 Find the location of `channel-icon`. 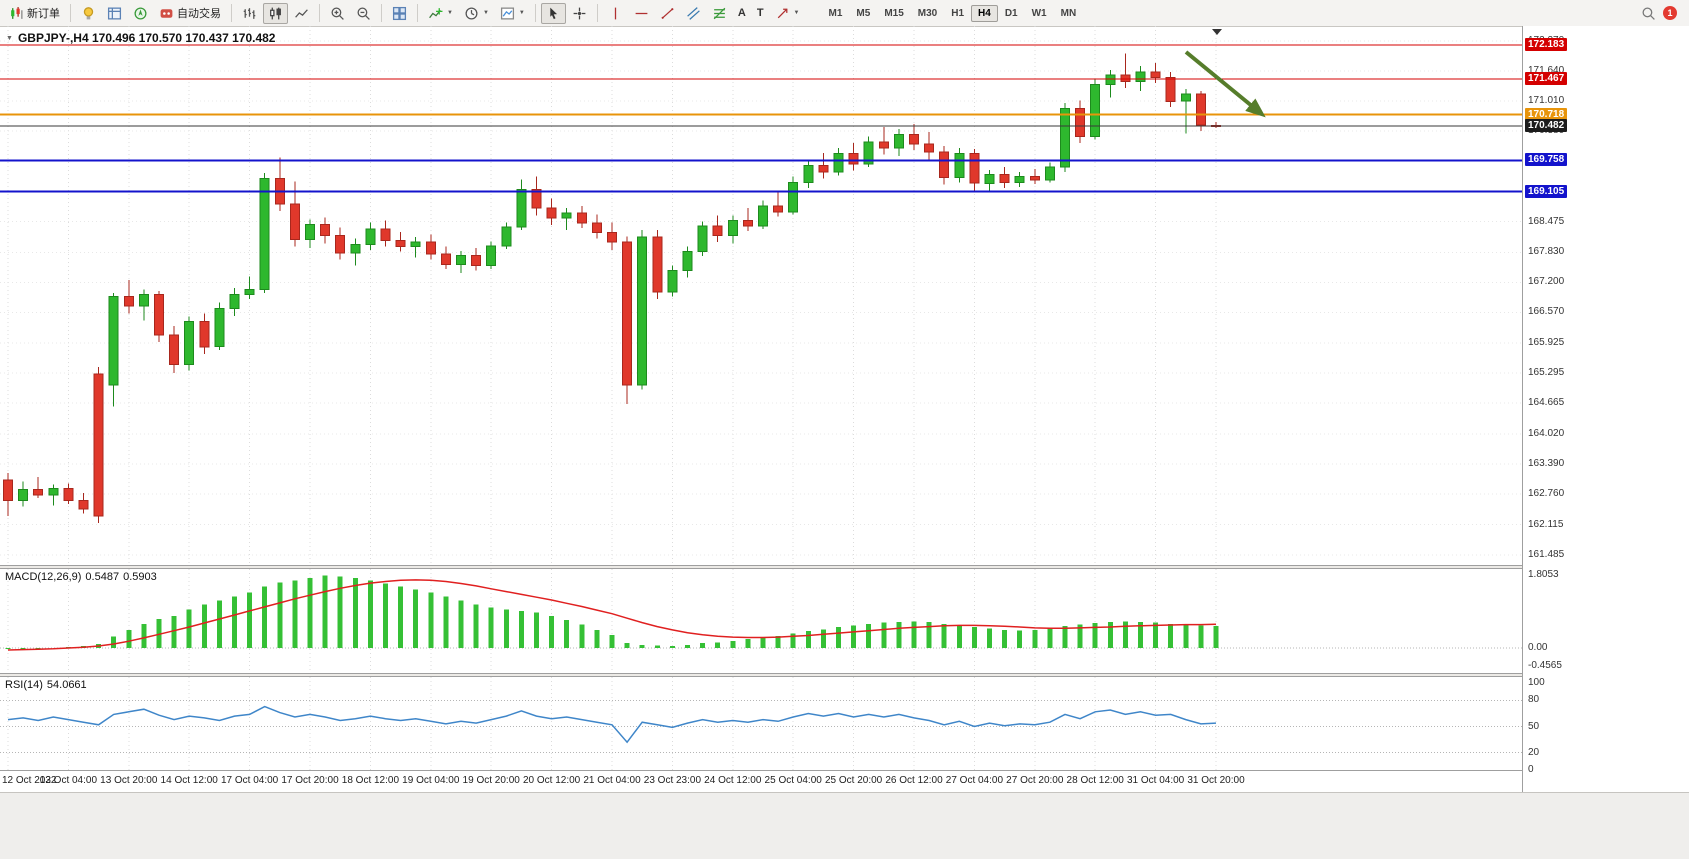

channel-icon is located at coordinates (693, 13).